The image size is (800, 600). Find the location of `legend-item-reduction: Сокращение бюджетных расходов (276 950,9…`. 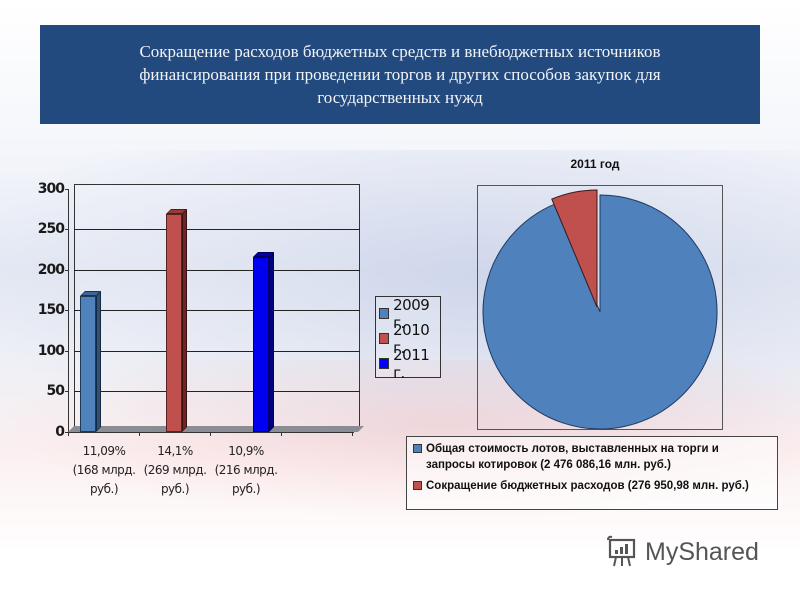

legend-item-reduction: Сокращение бюджетных расходов (276 950,9… is located at coordinates (592, 486).